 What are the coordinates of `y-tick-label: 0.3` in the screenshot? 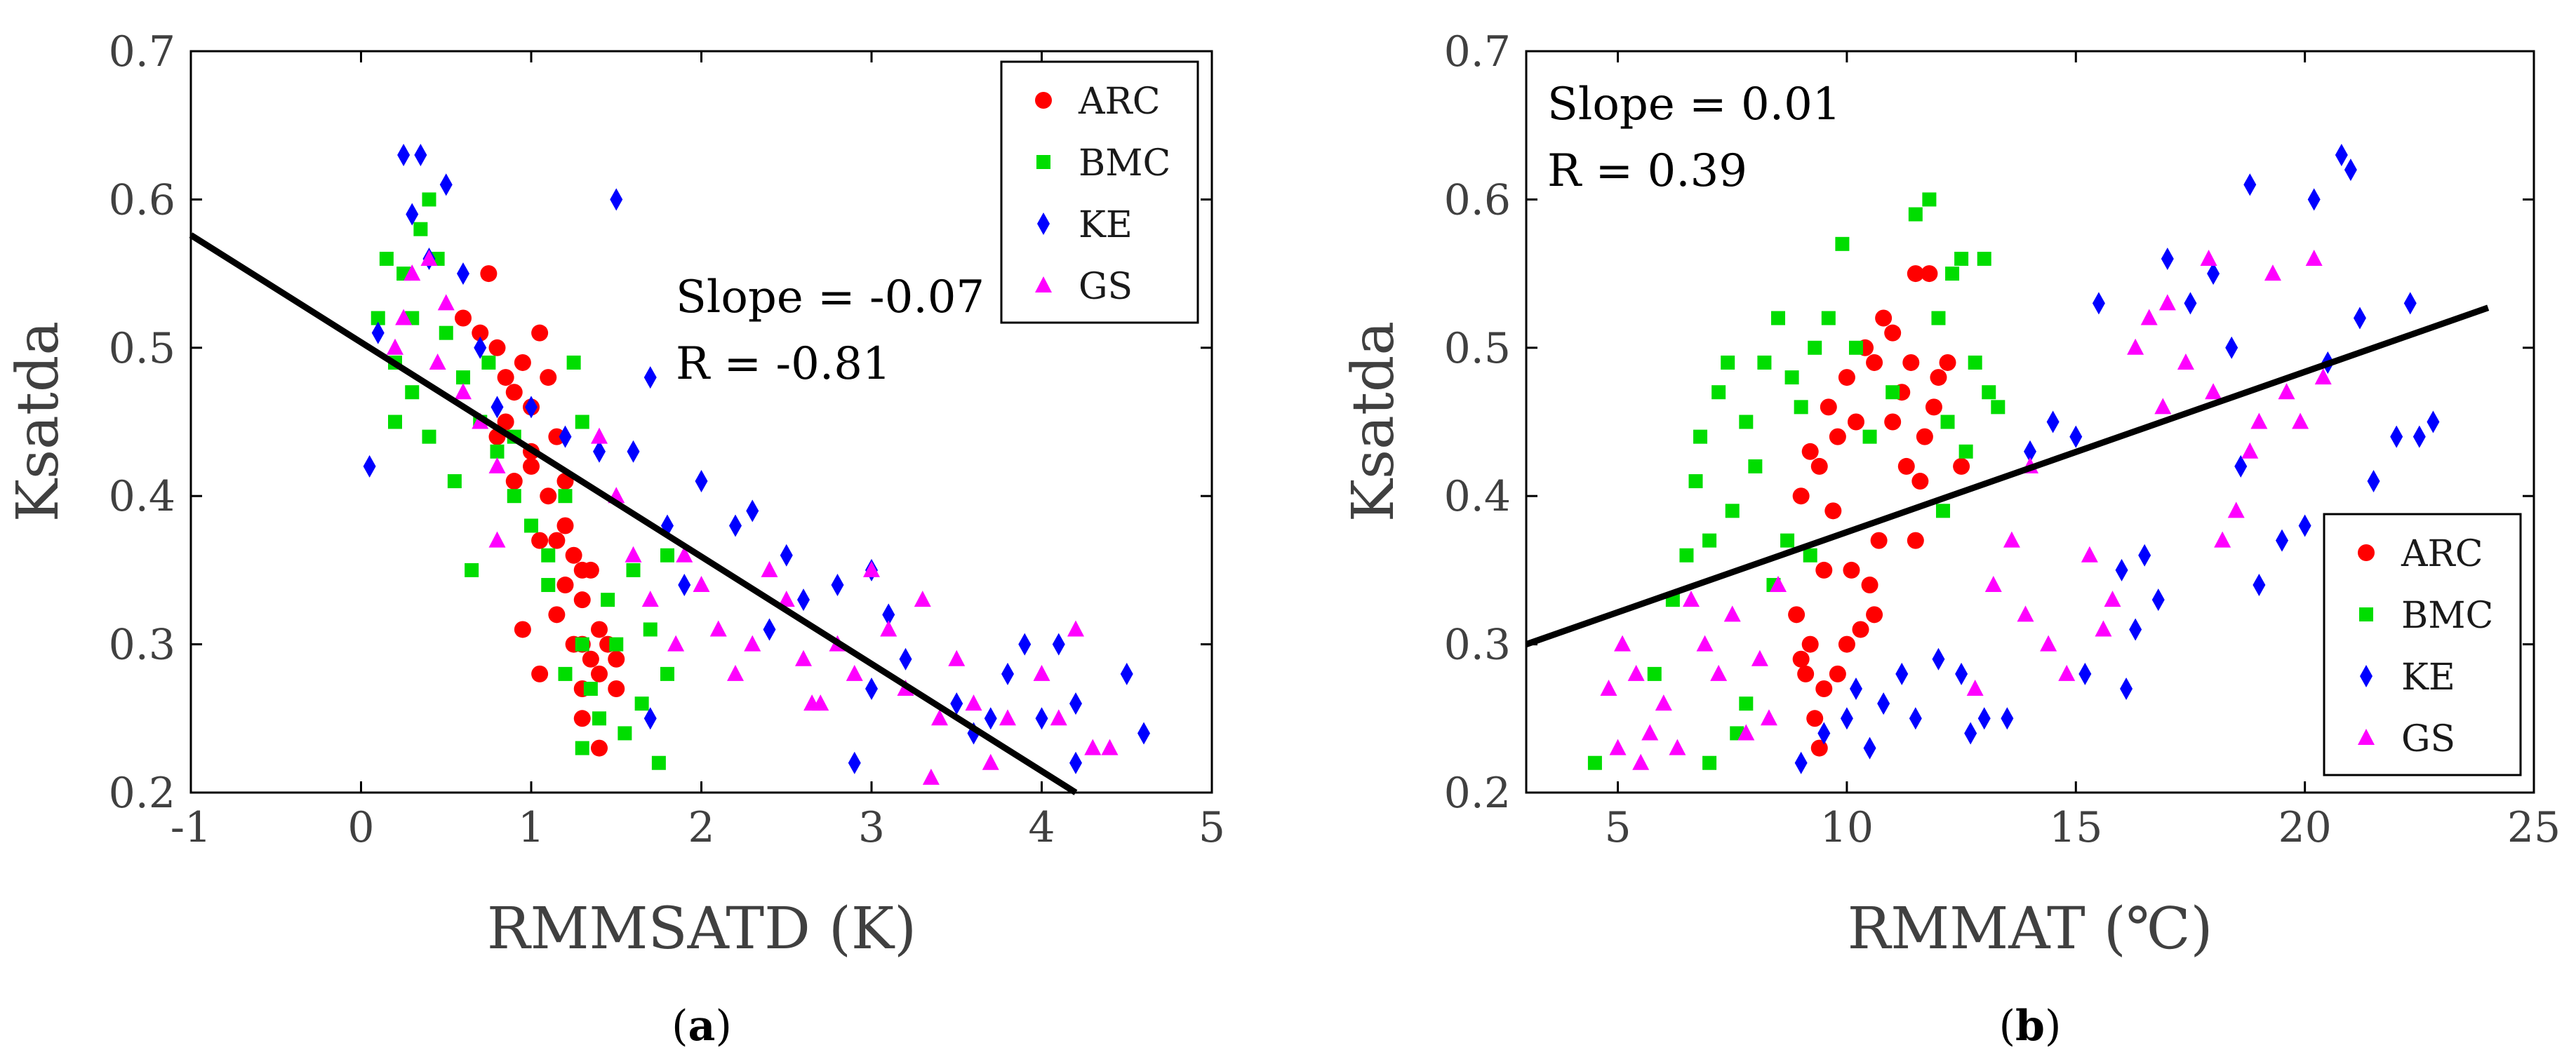 It's located at (1477, 645).